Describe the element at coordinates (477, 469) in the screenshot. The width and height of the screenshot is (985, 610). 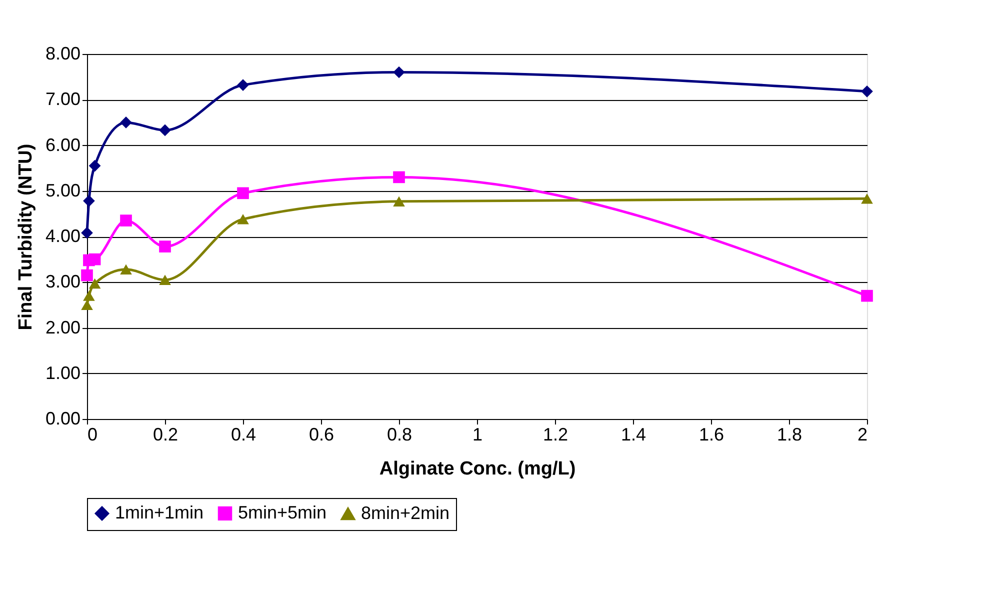
I see `x-axis-title: Alginate Conc. (mg/L)` at that location.